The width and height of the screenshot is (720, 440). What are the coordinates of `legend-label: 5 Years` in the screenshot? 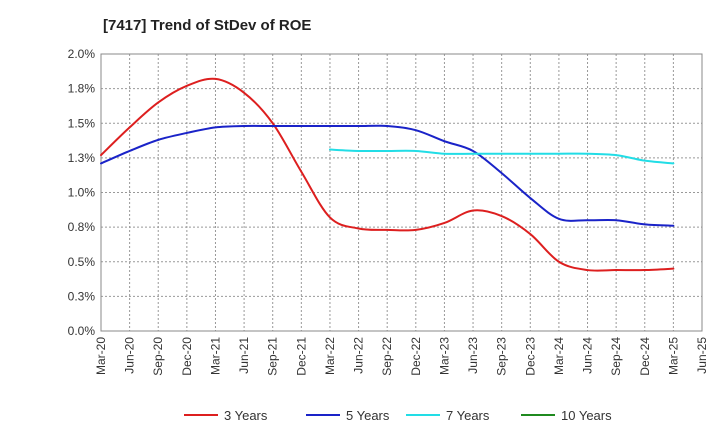 It's located at (368, 415).